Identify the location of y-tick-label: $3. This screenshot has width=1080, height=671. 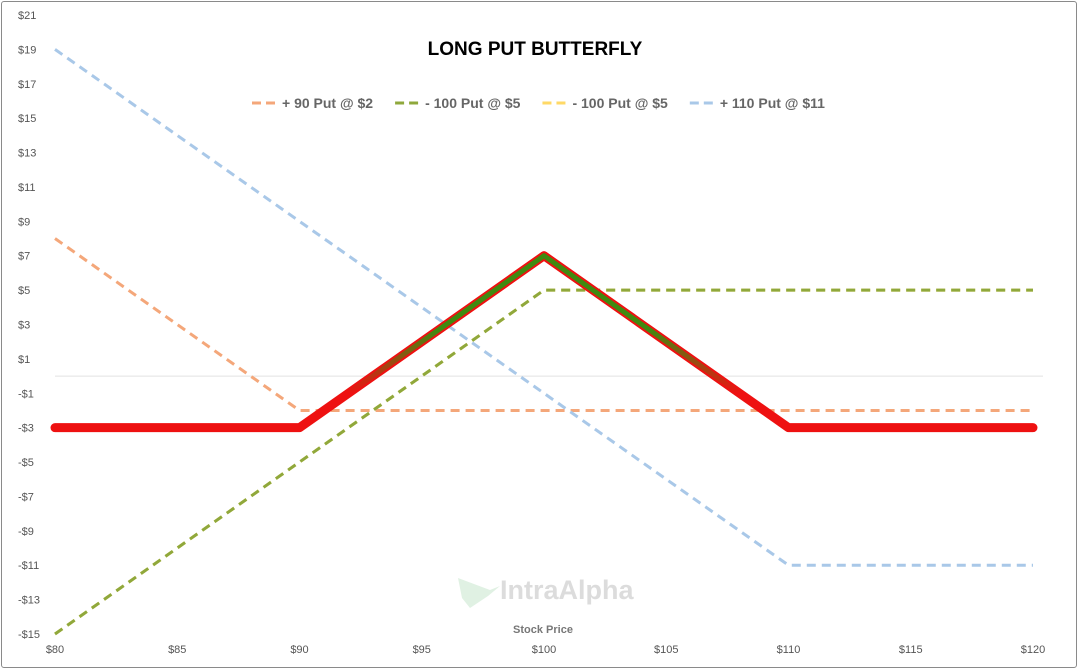
(24, 326).